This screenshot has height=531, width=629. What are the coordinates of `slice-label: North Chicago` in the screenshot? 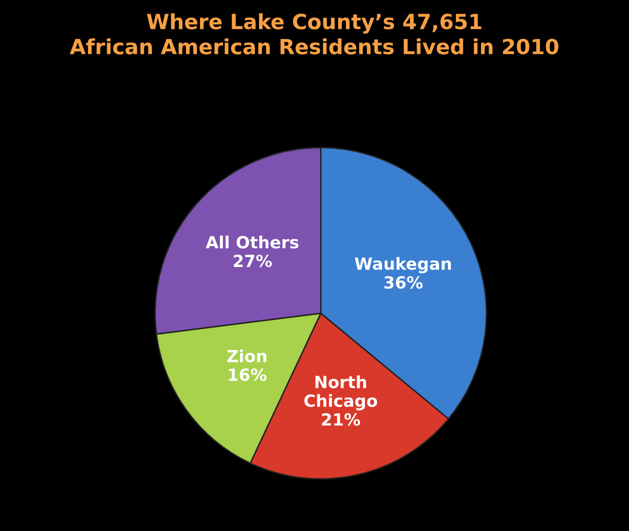 It's located at (341, 392).